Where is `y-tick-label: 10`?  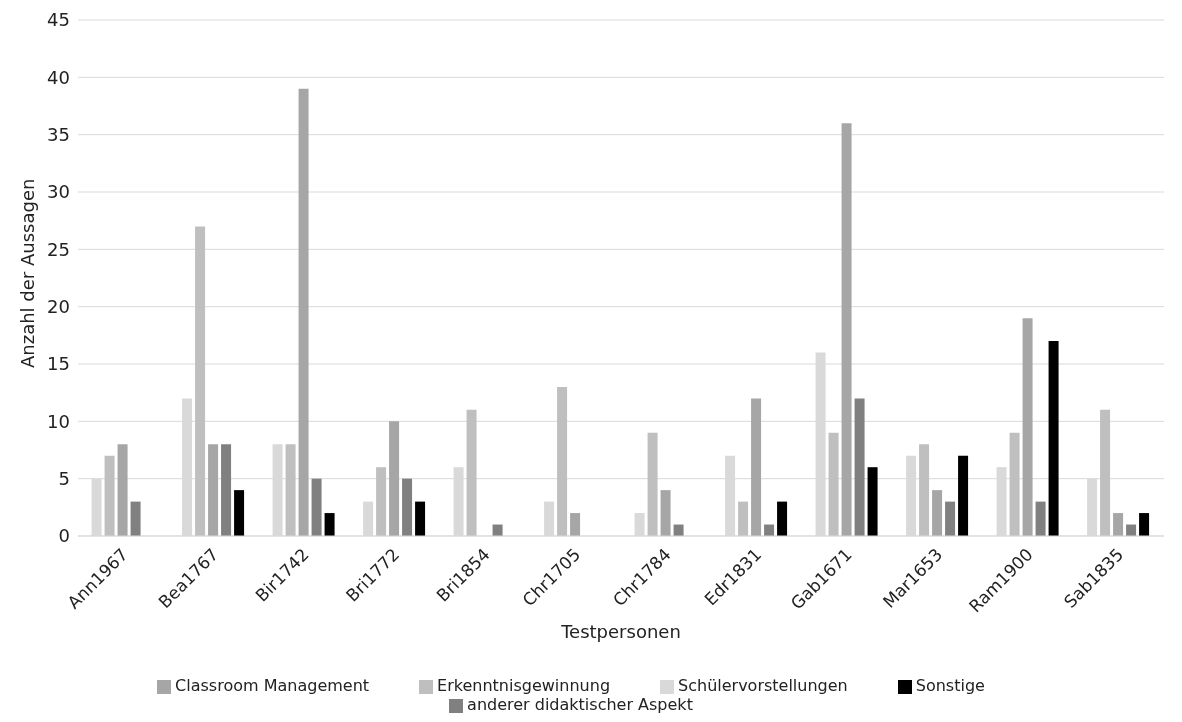 y-tick-label: 10 is located at coordinates (58, 421).